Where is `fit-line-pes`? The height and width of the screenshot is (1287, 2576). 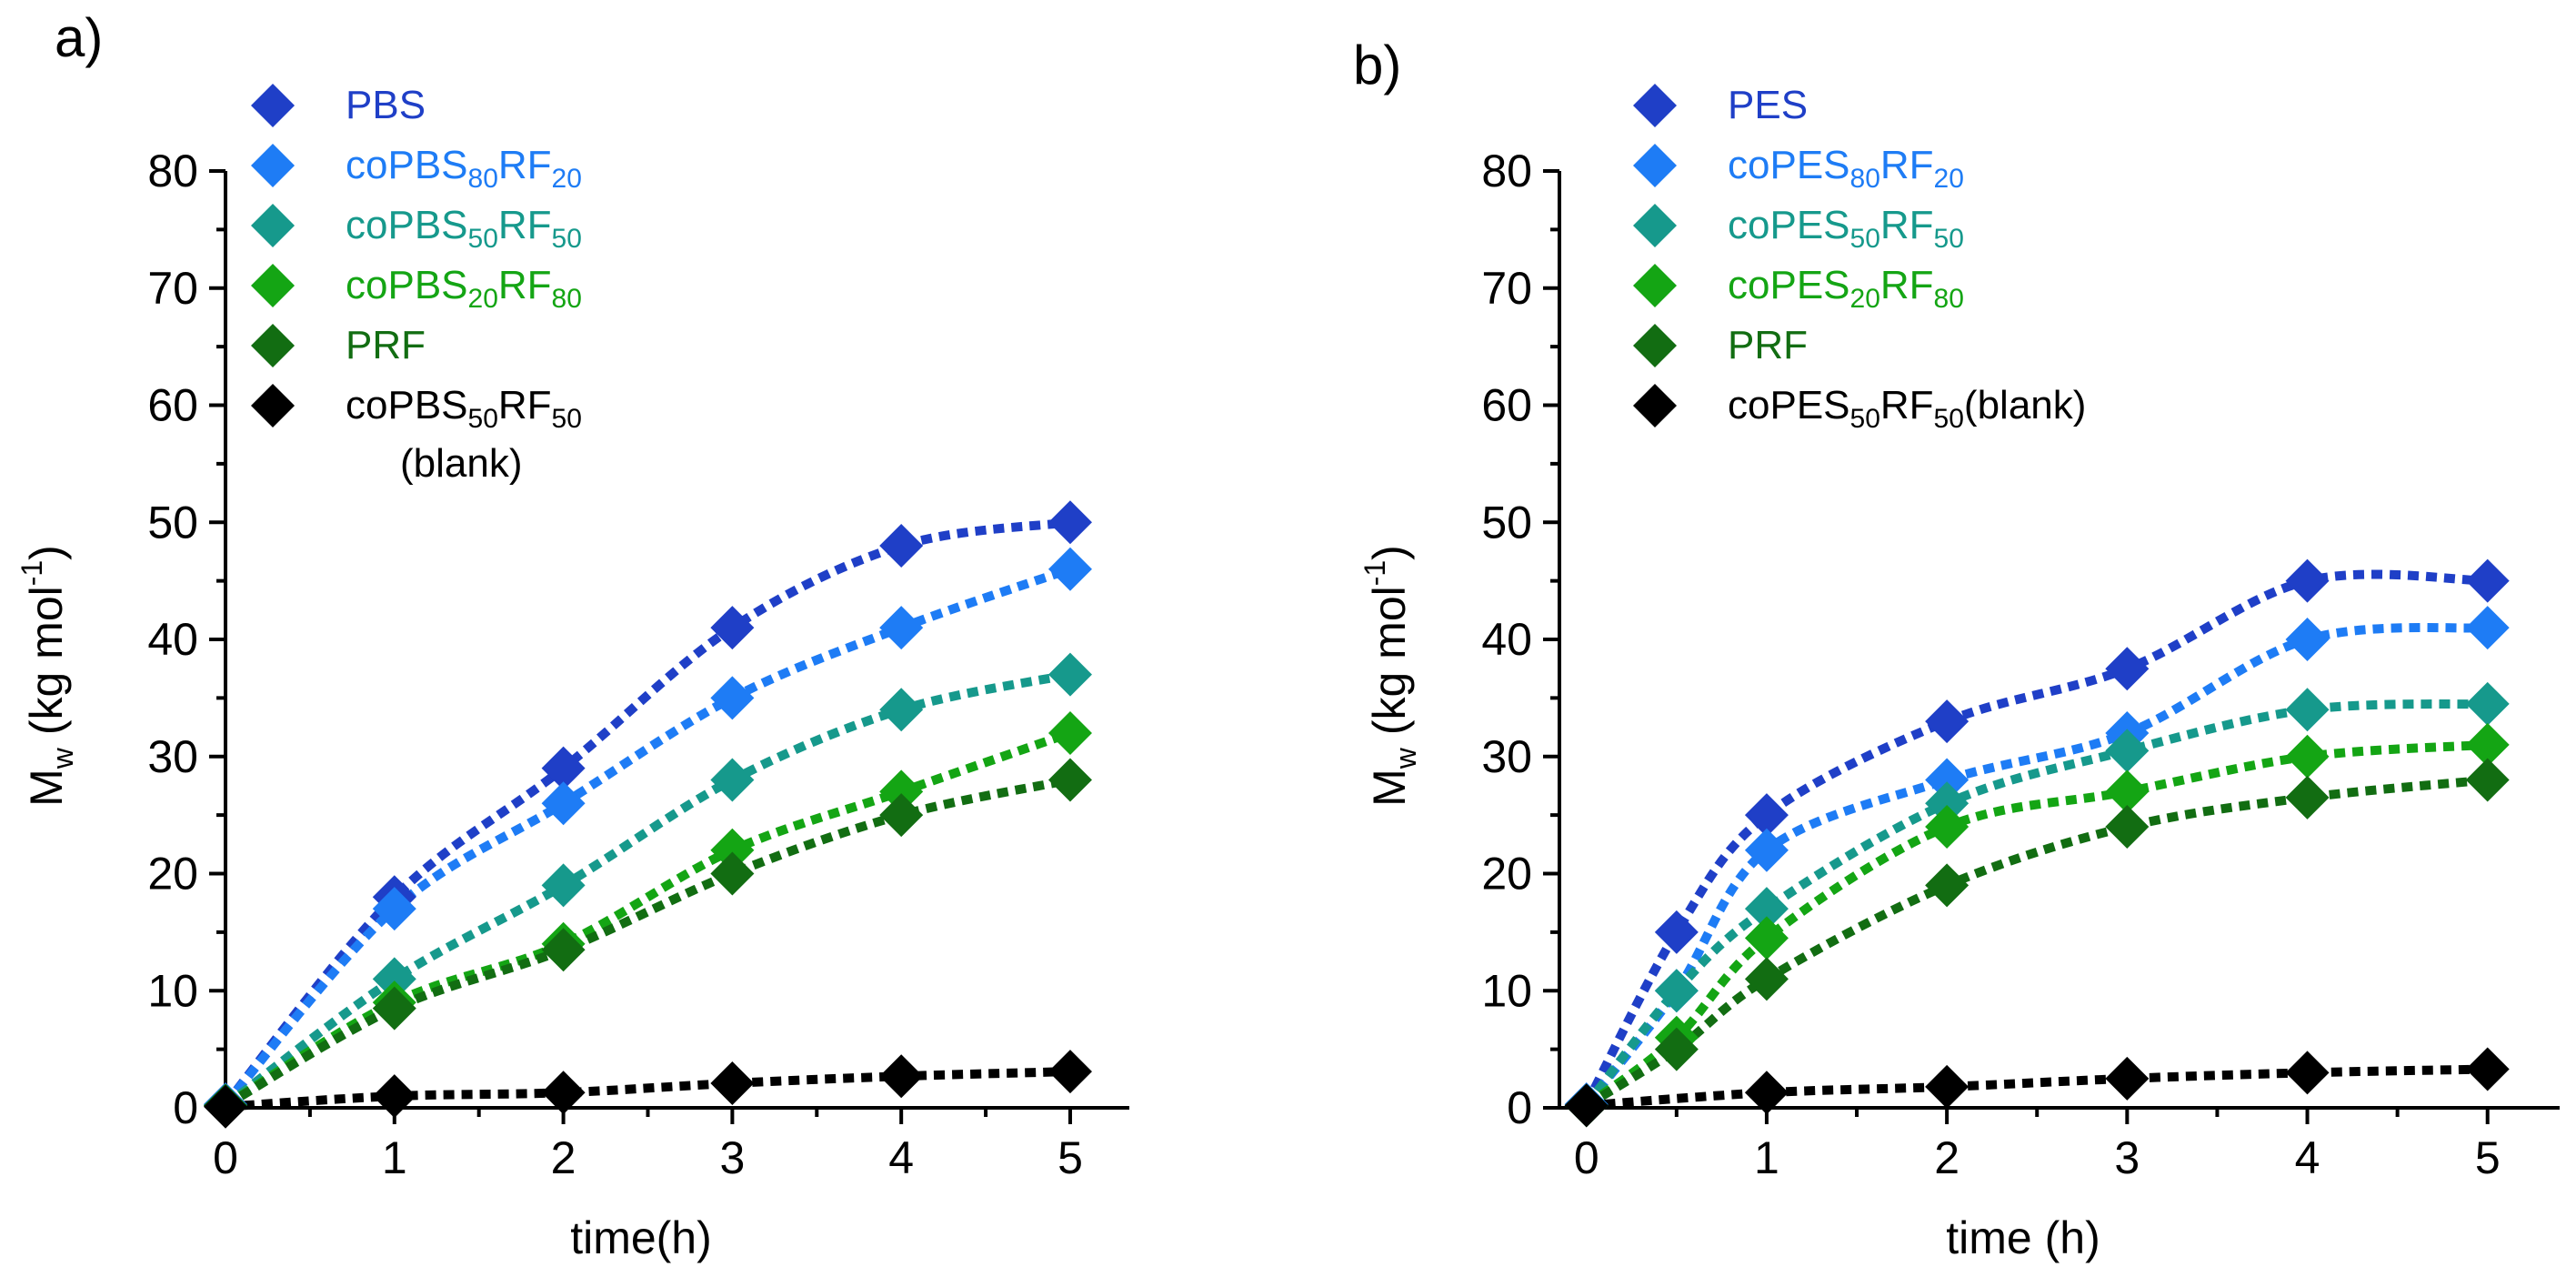
fit-line-pes is located at coordinates (2035, 838).